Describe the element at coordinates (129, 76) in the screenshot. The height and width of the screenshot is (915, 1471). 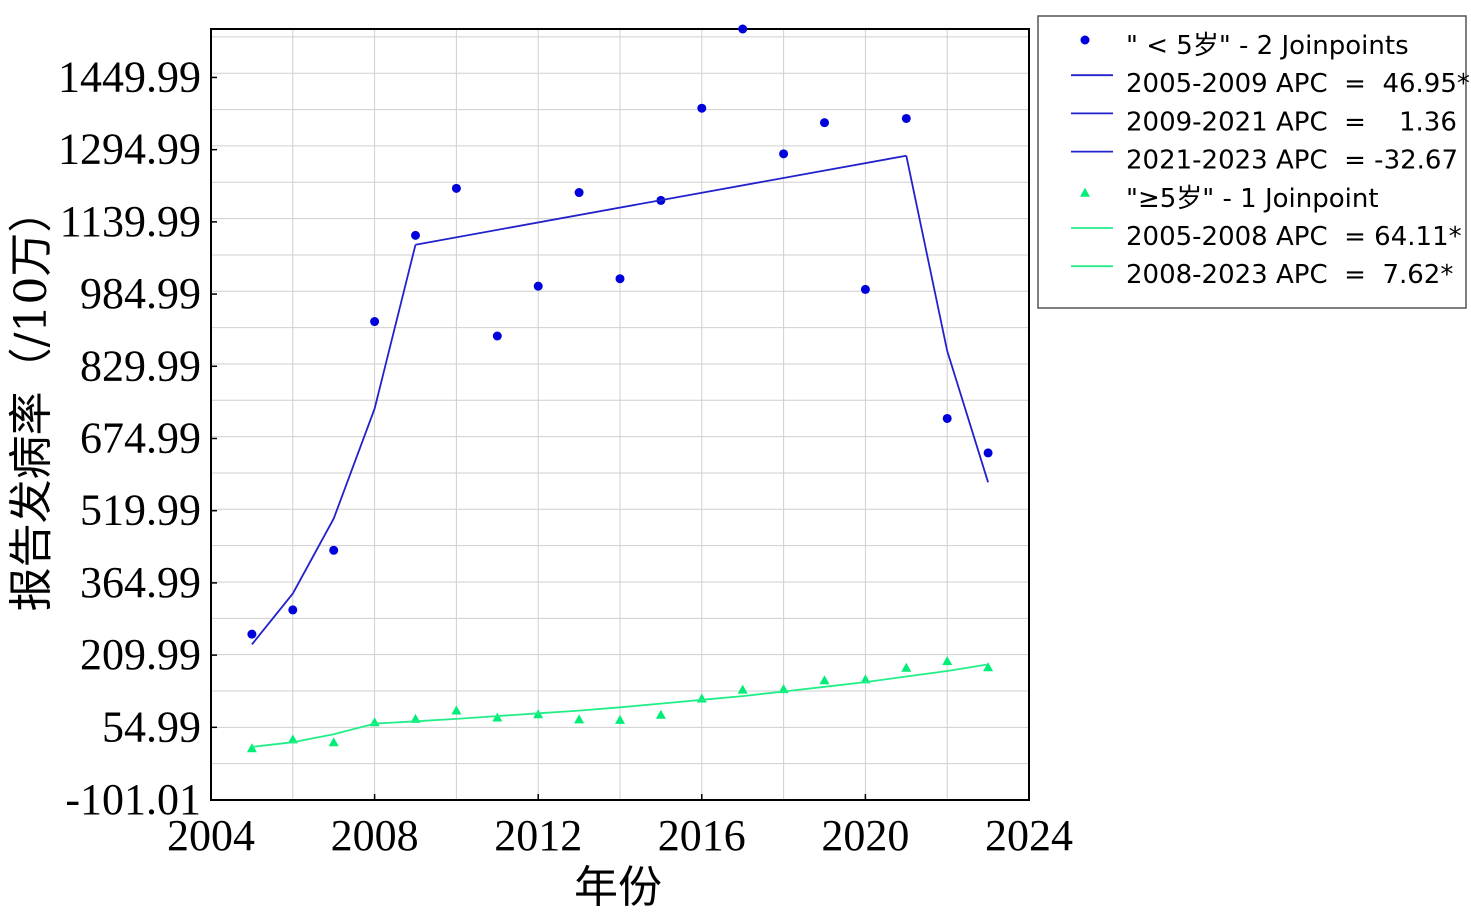
I see `y-tick-label: 1449.99` at that location.